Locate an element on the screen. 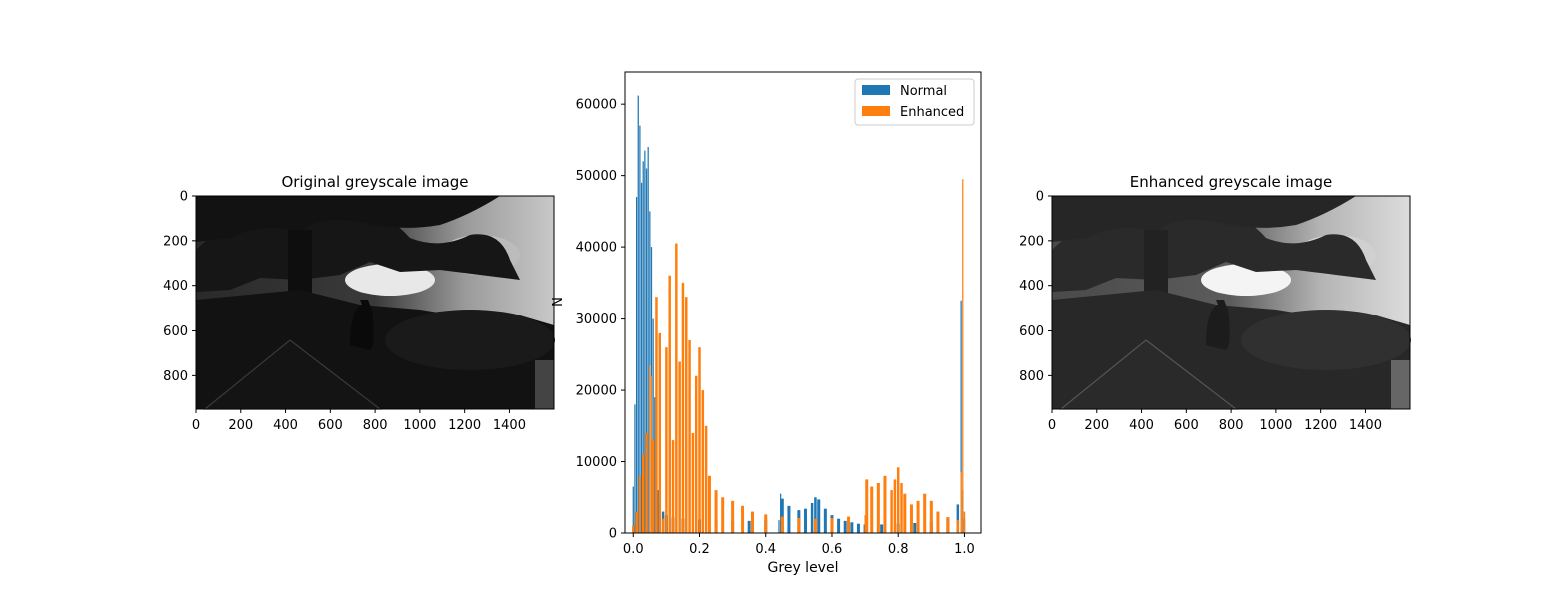 The width and height of the screenshot is (1566, 598). x-tick-label: 1200 is located at coordinates (464, 425).